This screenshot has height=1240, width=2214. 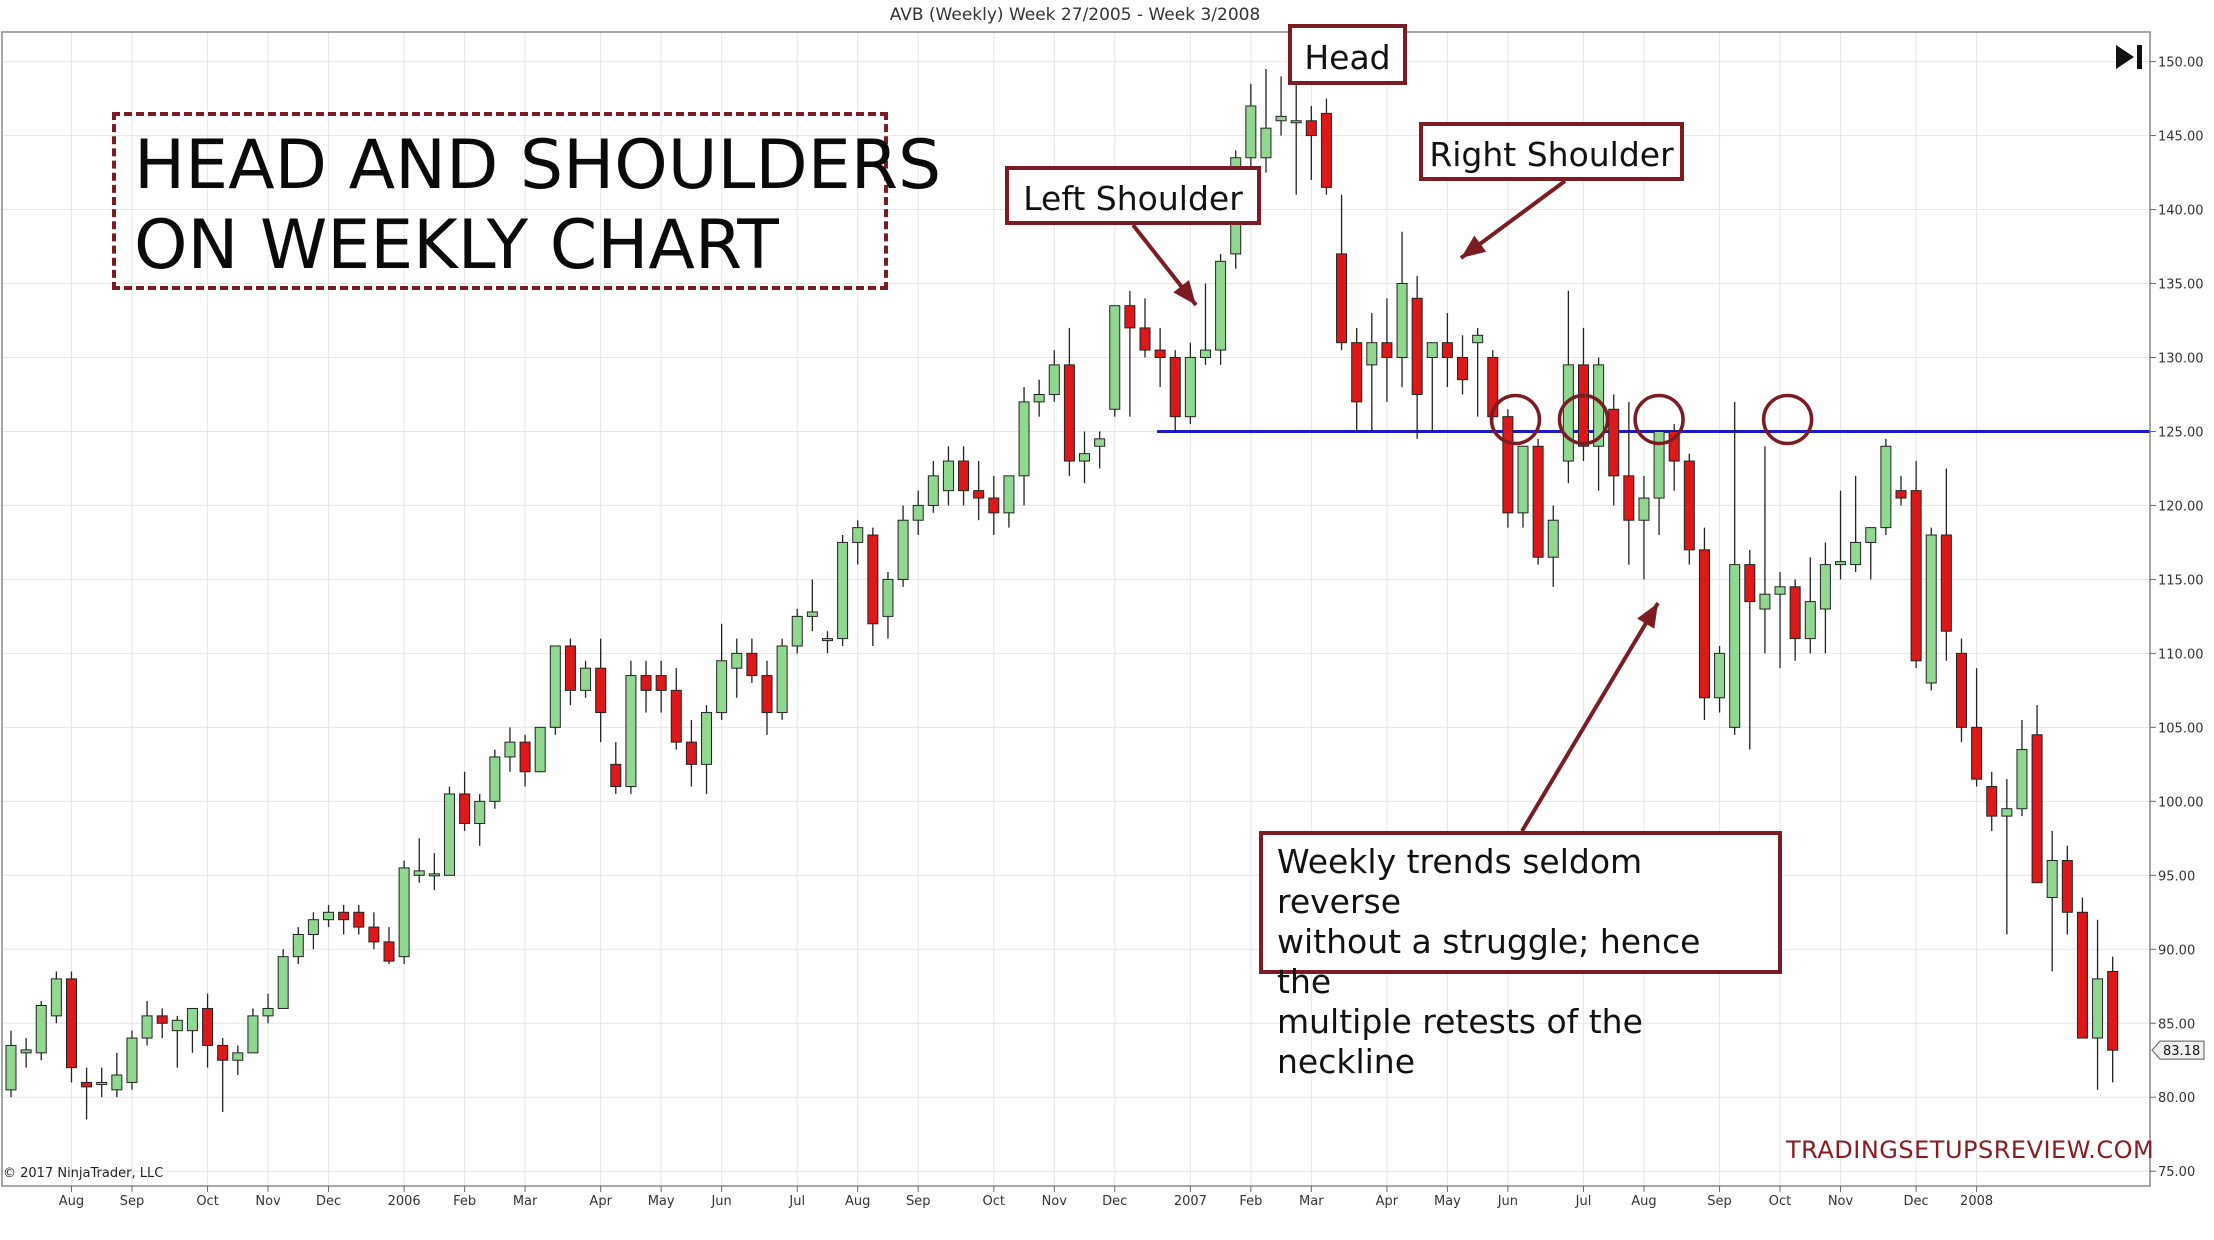 What do you see at coordinates (1460, 881) in the screenshot?
I see `note-line-1: Weekly trends seldom reverse` at bounding box center [1460, 881].